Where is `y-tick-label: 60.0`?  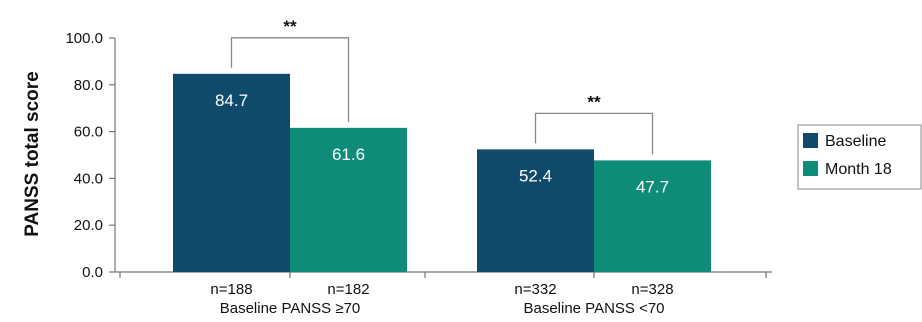
y-tick-label: 60.0 is located at coordinates (88, 132).